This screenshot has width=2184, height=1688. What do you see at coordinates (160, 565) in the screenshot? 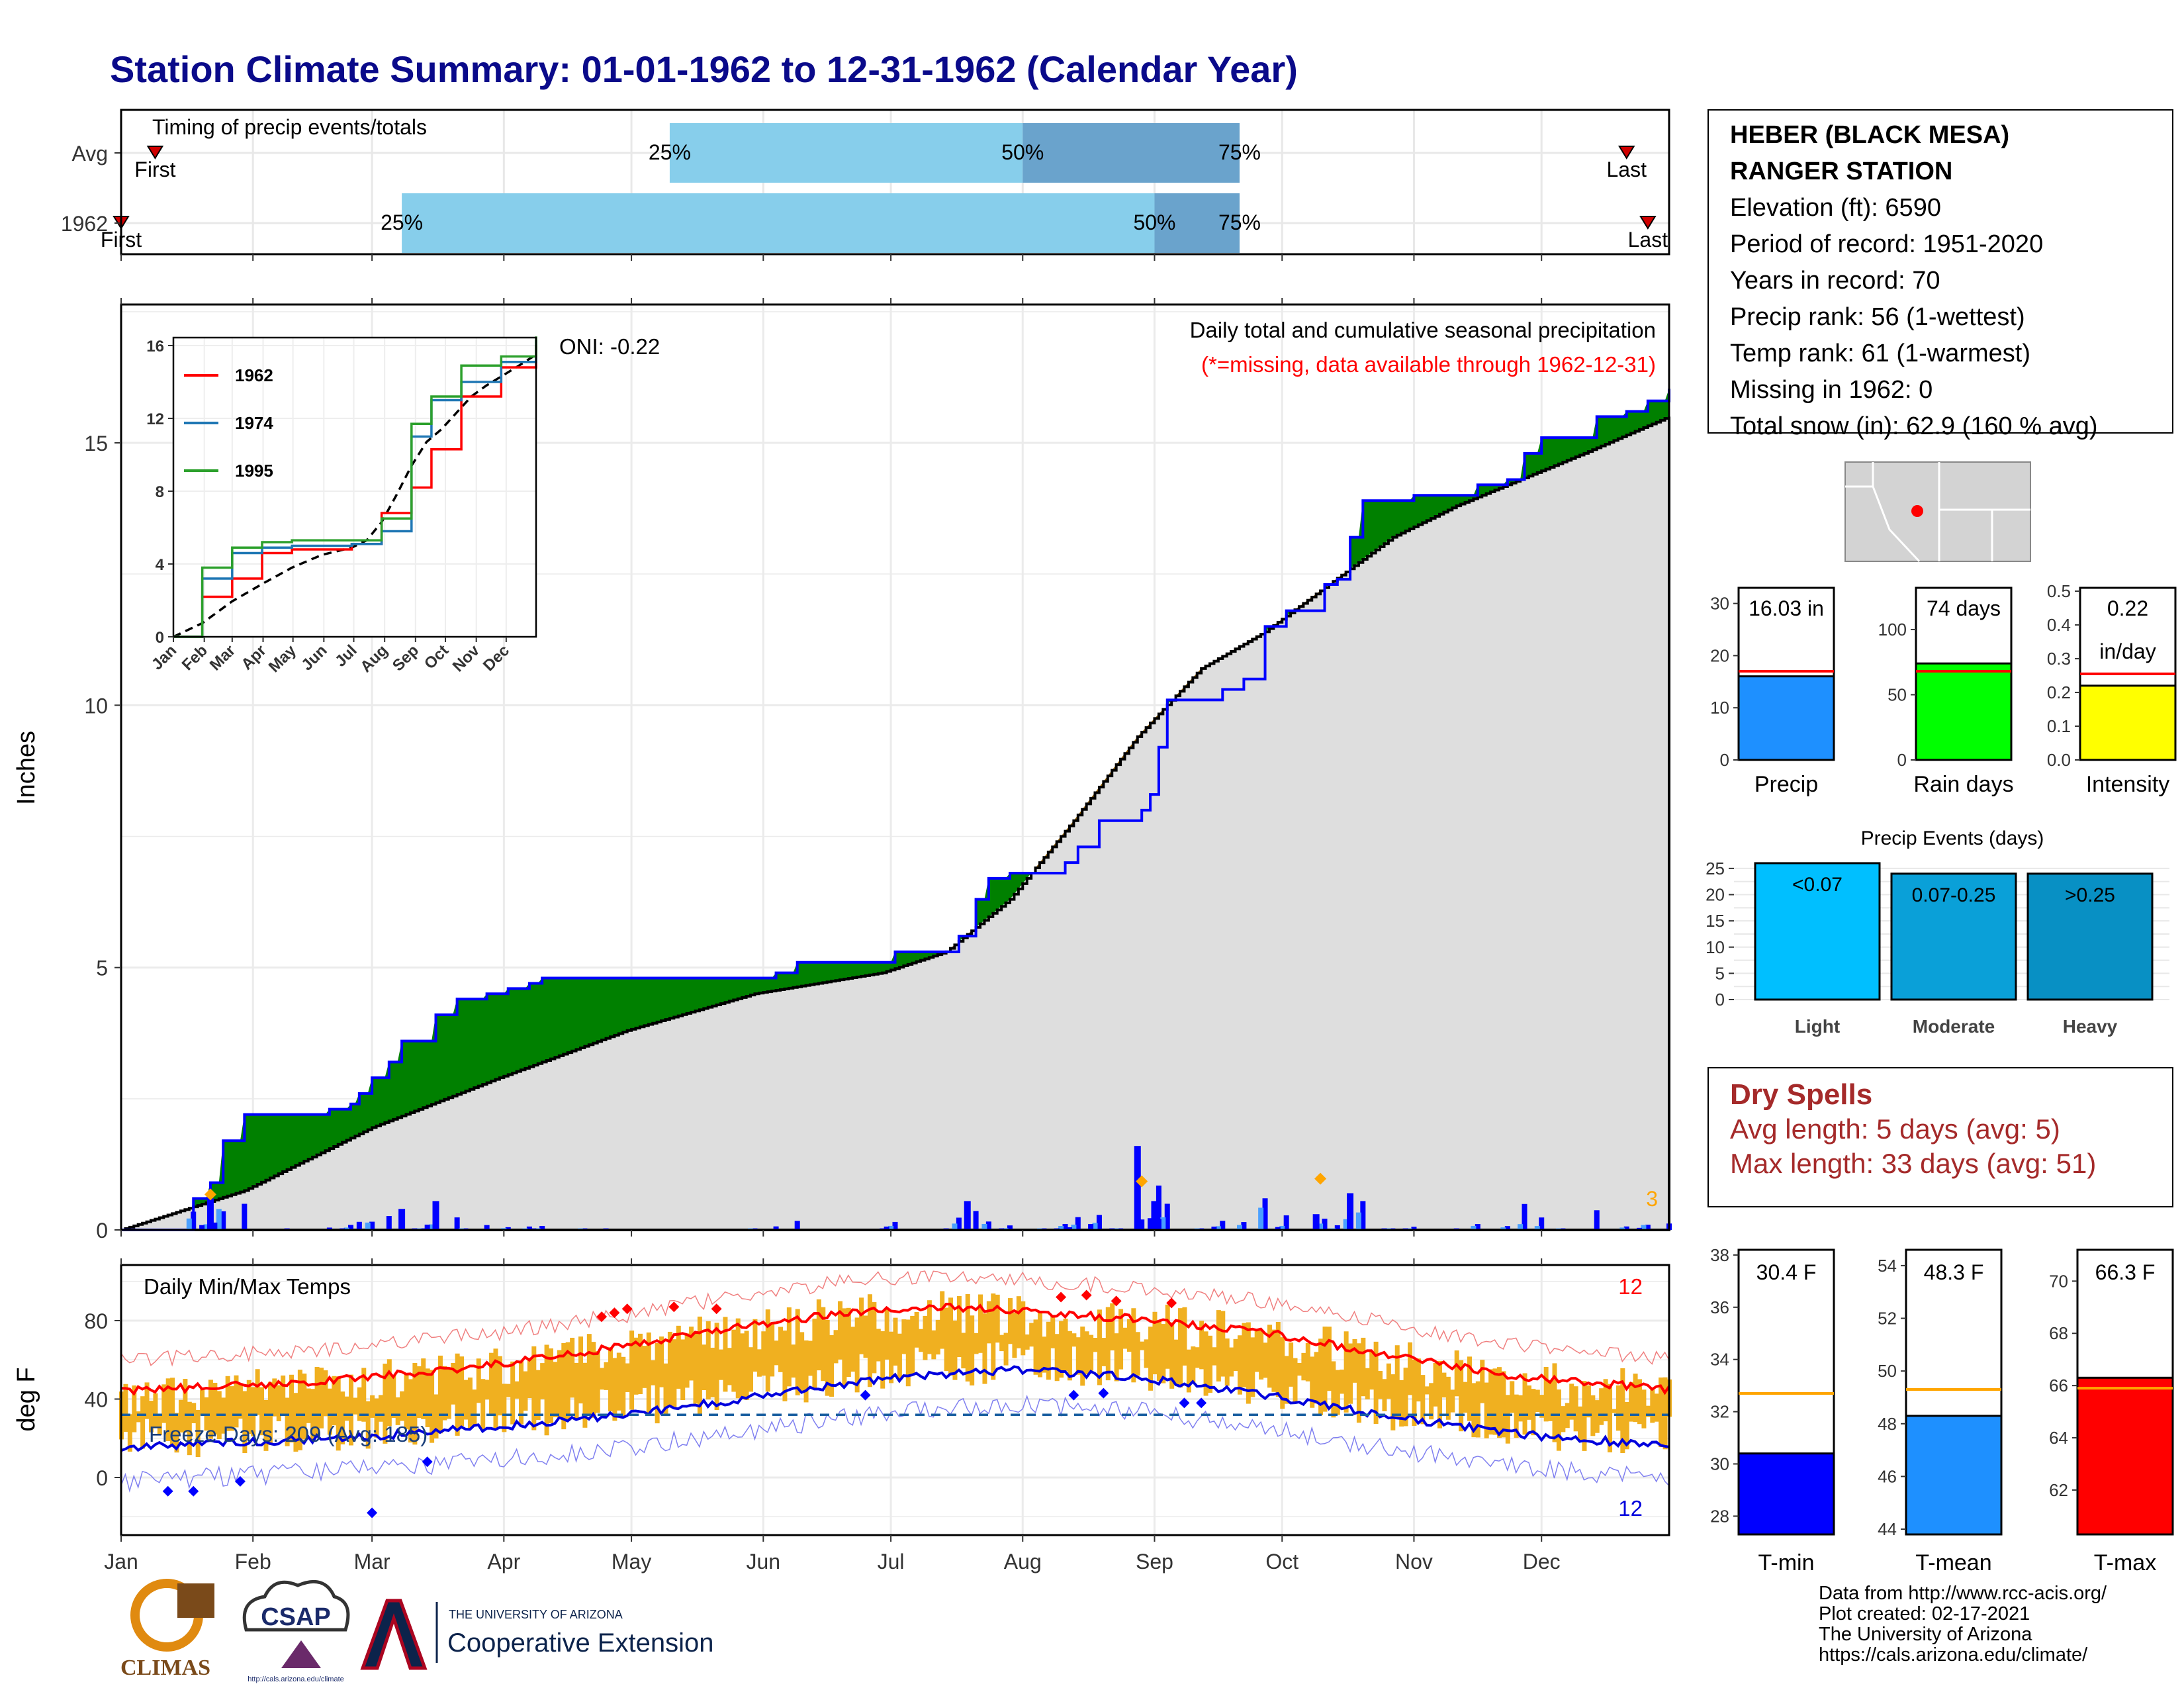
I see `inset-y-tick-label: 4` at bounding box center [160, 565].